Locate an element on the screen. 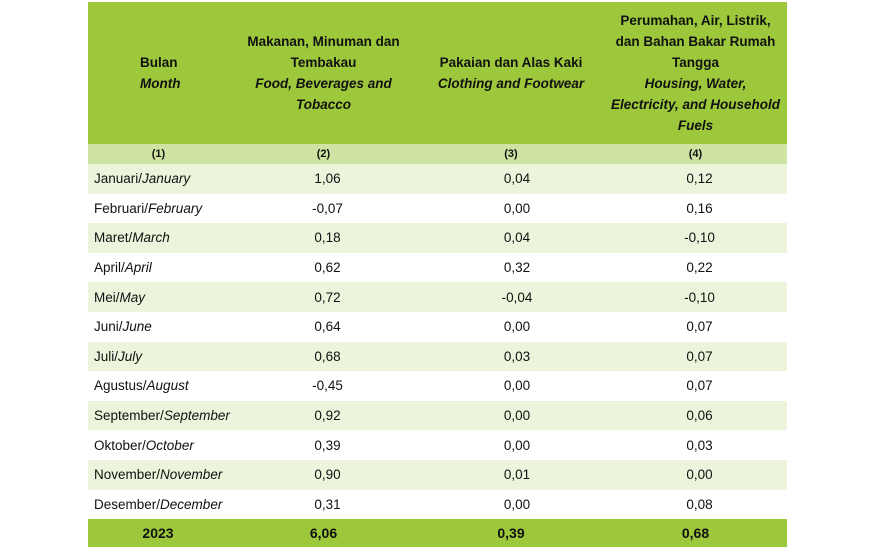 The height and width of the screenshot is (552, 875). clothing-value: 0,03 is located at coordinates (511, 356).